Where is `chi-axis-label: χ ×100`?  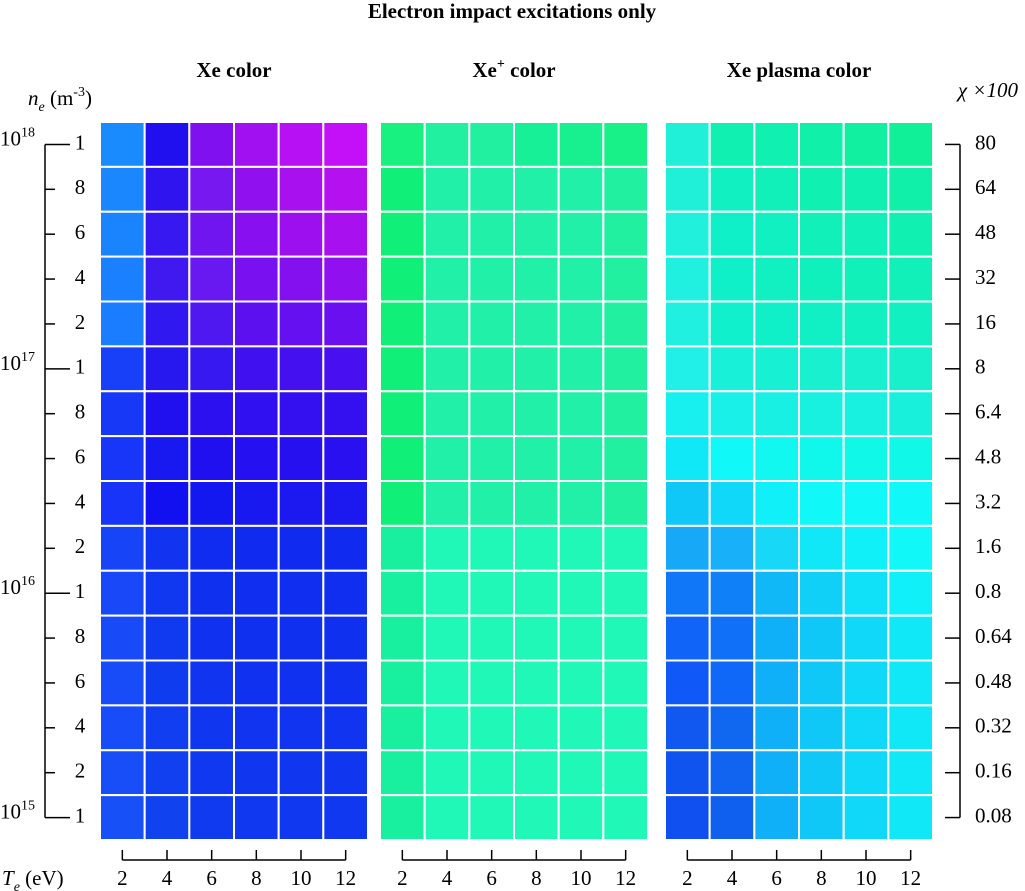 chi-axis-label: χ ×100 is located at coordinates (987, 90).